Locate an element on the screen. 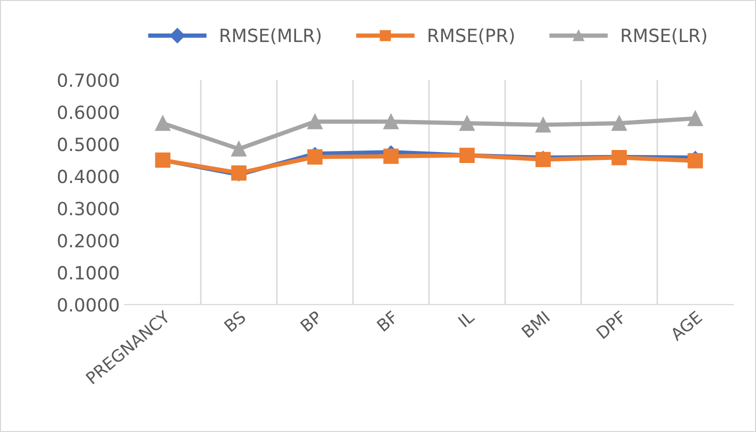  y-tick-label: 0.1000 is located at coordinates (88, 273).